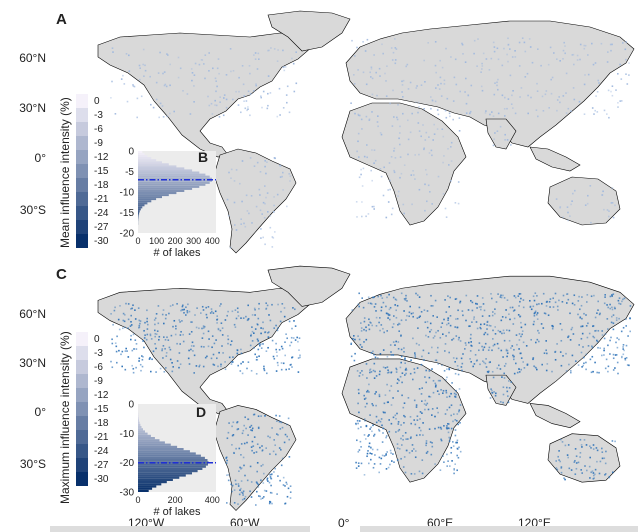 The width and height of the screenshot is (640, 532). I want to click on continent-eurasia, so click(490, 84).